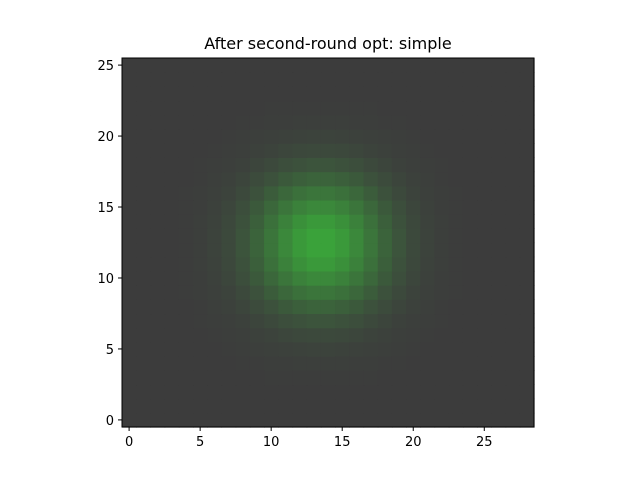 This screenshot has height=480, width=640. I want to click on y-tick-label: 10, so click(105, 279).